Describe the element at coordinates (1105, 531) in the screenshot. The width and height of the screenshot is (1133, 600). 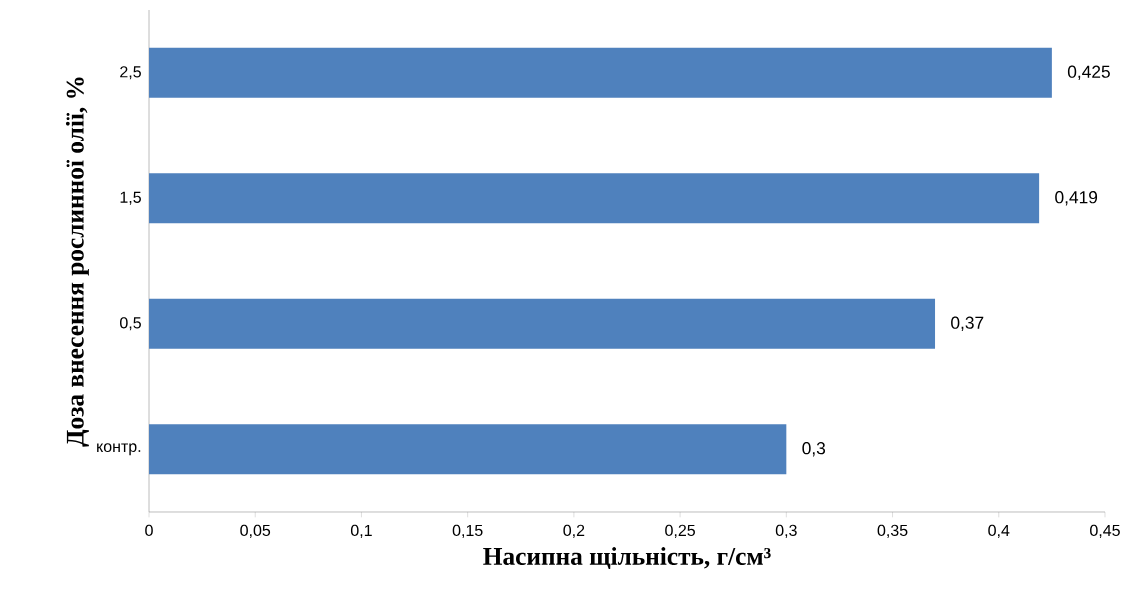
I see `x-tick-label: 0,45` at that location.